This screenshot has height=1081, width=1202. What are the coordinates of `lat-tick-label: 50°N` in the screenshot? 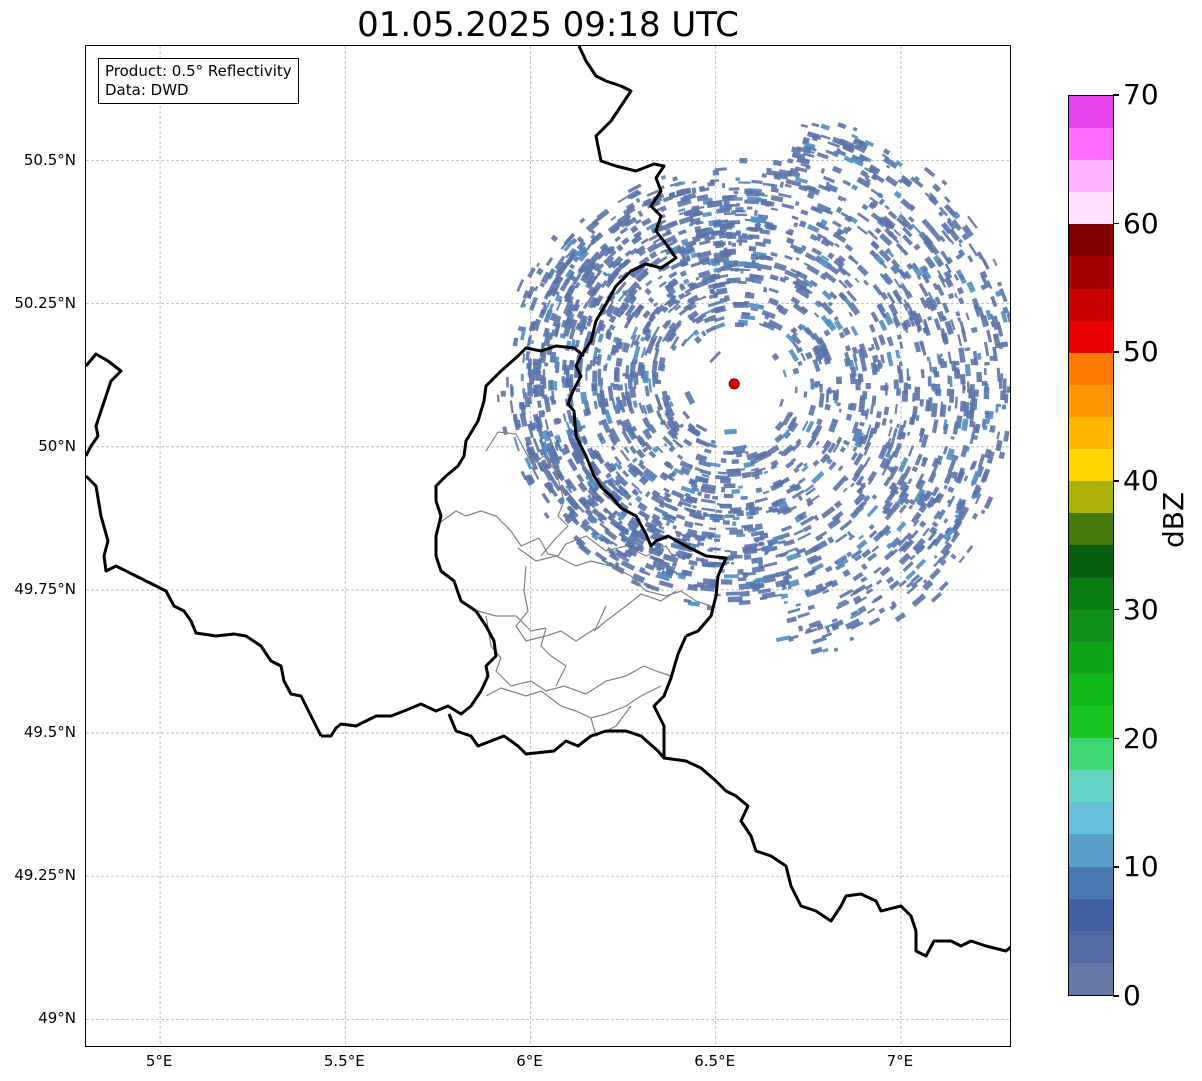 It's located at (57, 445).